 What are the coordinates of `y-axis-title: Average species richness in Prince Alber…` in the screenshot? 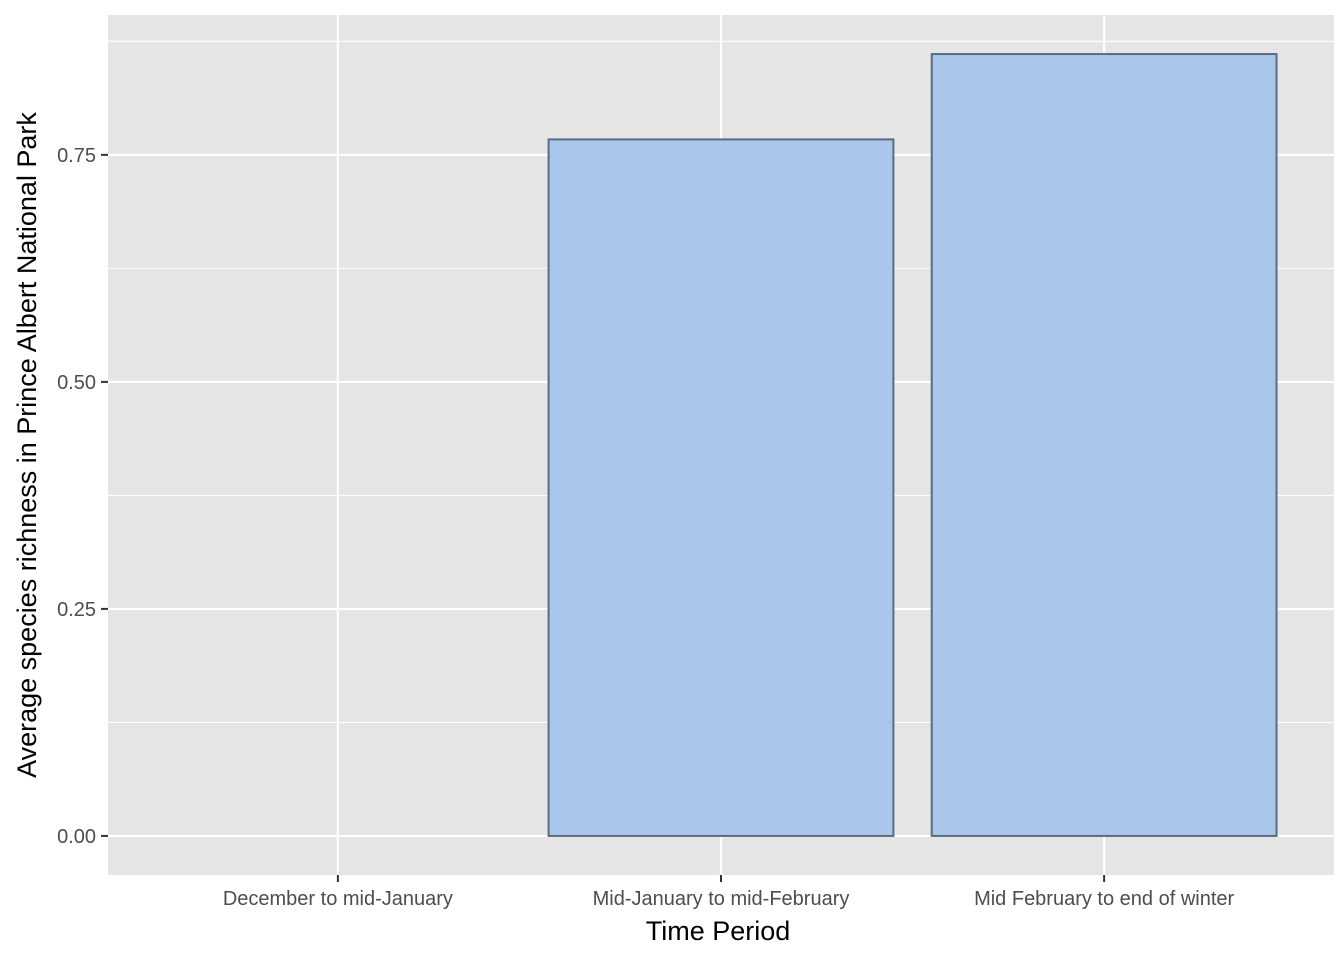 It's located at (27, 445).